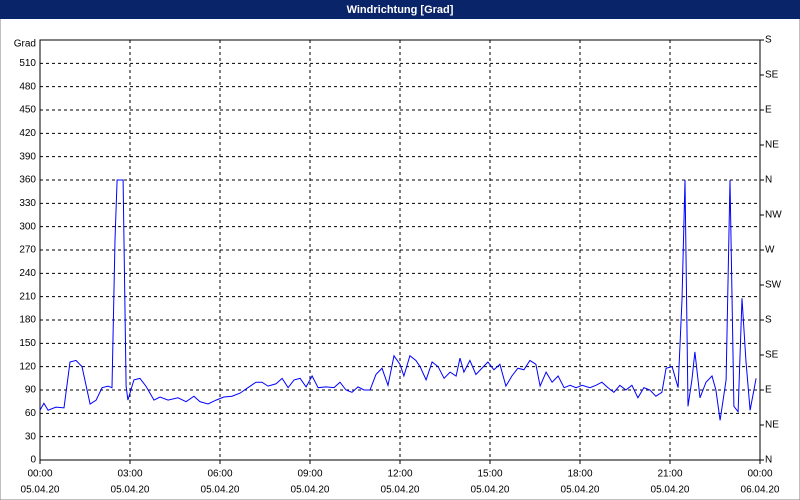 Image resolution: width=800 pixels, height=500 pixels. Describe the element at coordinates (27, 226) in the screenshot. I see `y-tick-label: 300` at that location.